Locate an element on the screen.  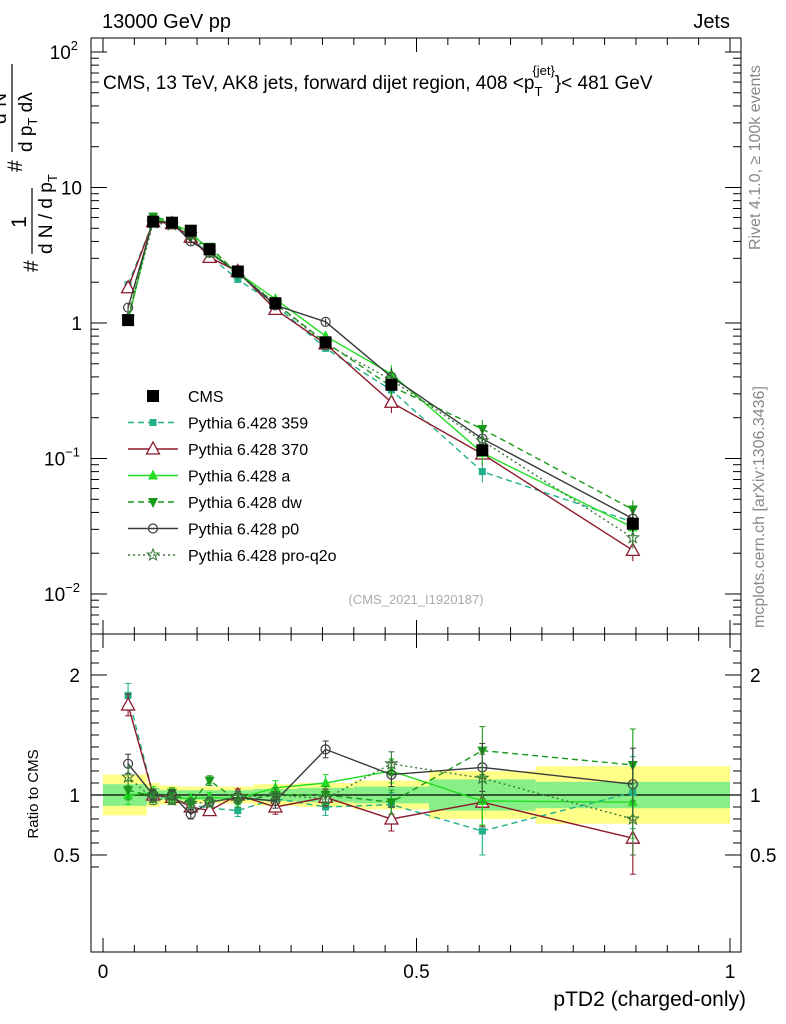
ratio-y-tick-label-right: 1 is located at coordinates (755, 796).